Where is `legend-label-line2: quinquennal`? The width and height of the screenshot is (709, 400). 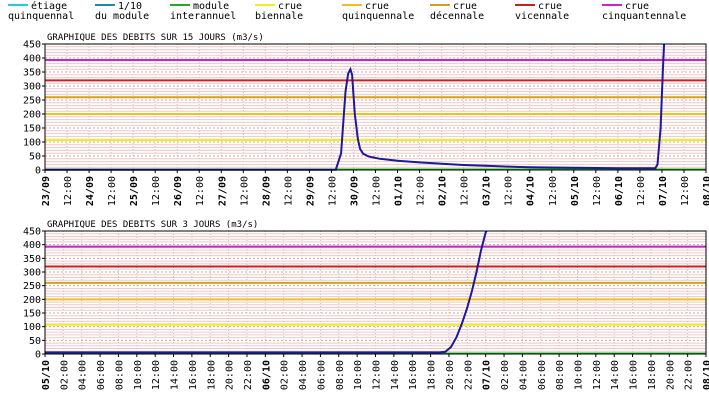
legend-label-line2: quinquennal is located at coordinates (41, 16).